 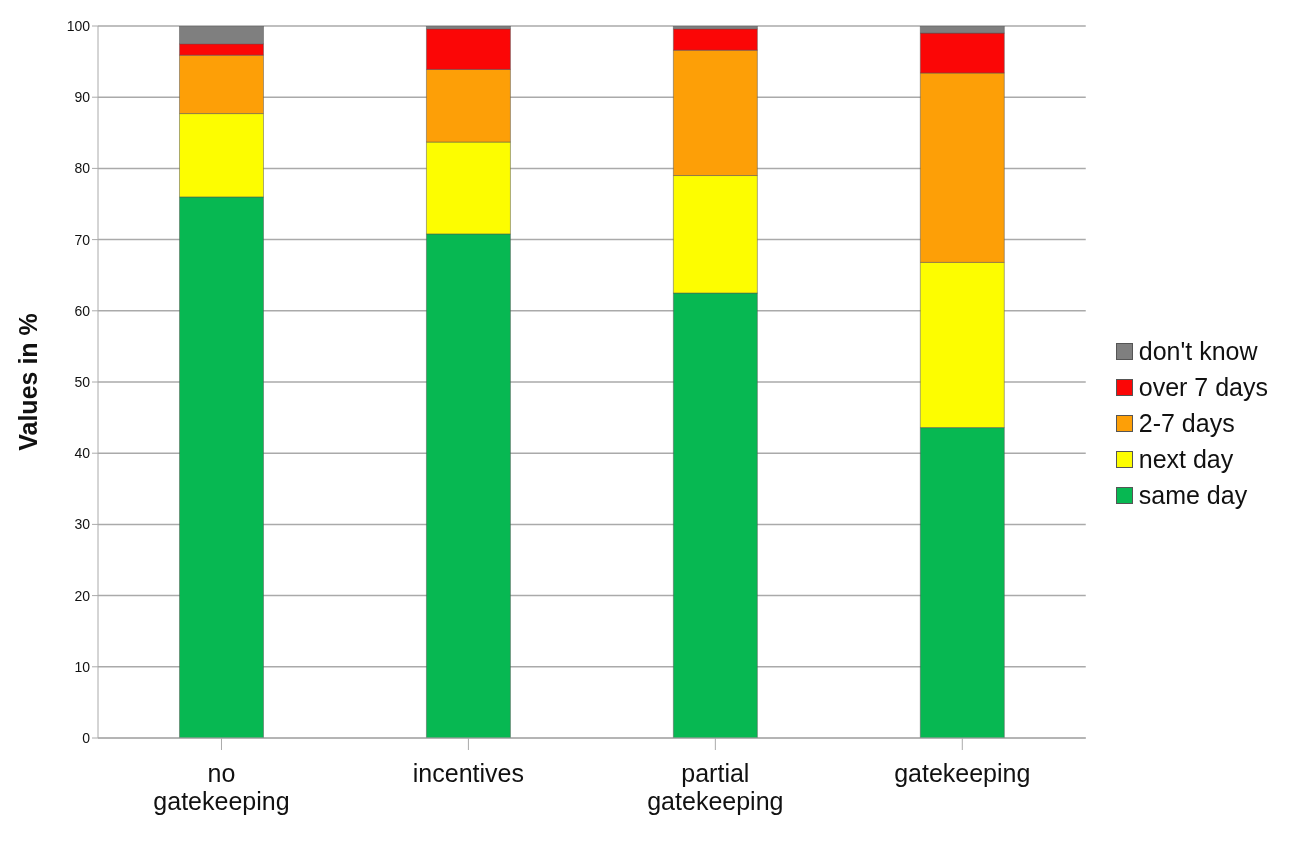 What do you see at coordinates (1193, 495) in the screenshot?
I see `legend-label: same day` at bounding box center [1193, 495].